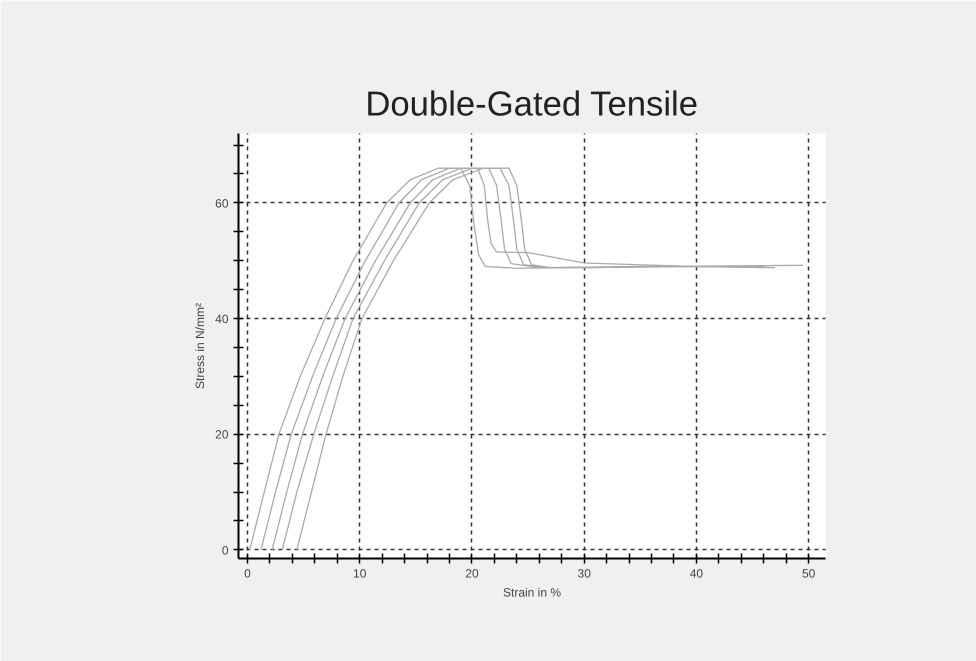 The image size is (976, 661). Describe the element at coordinates (200, 345) in the screenshot. I see `y-axis-title: Stress in N/mm²` at that location.